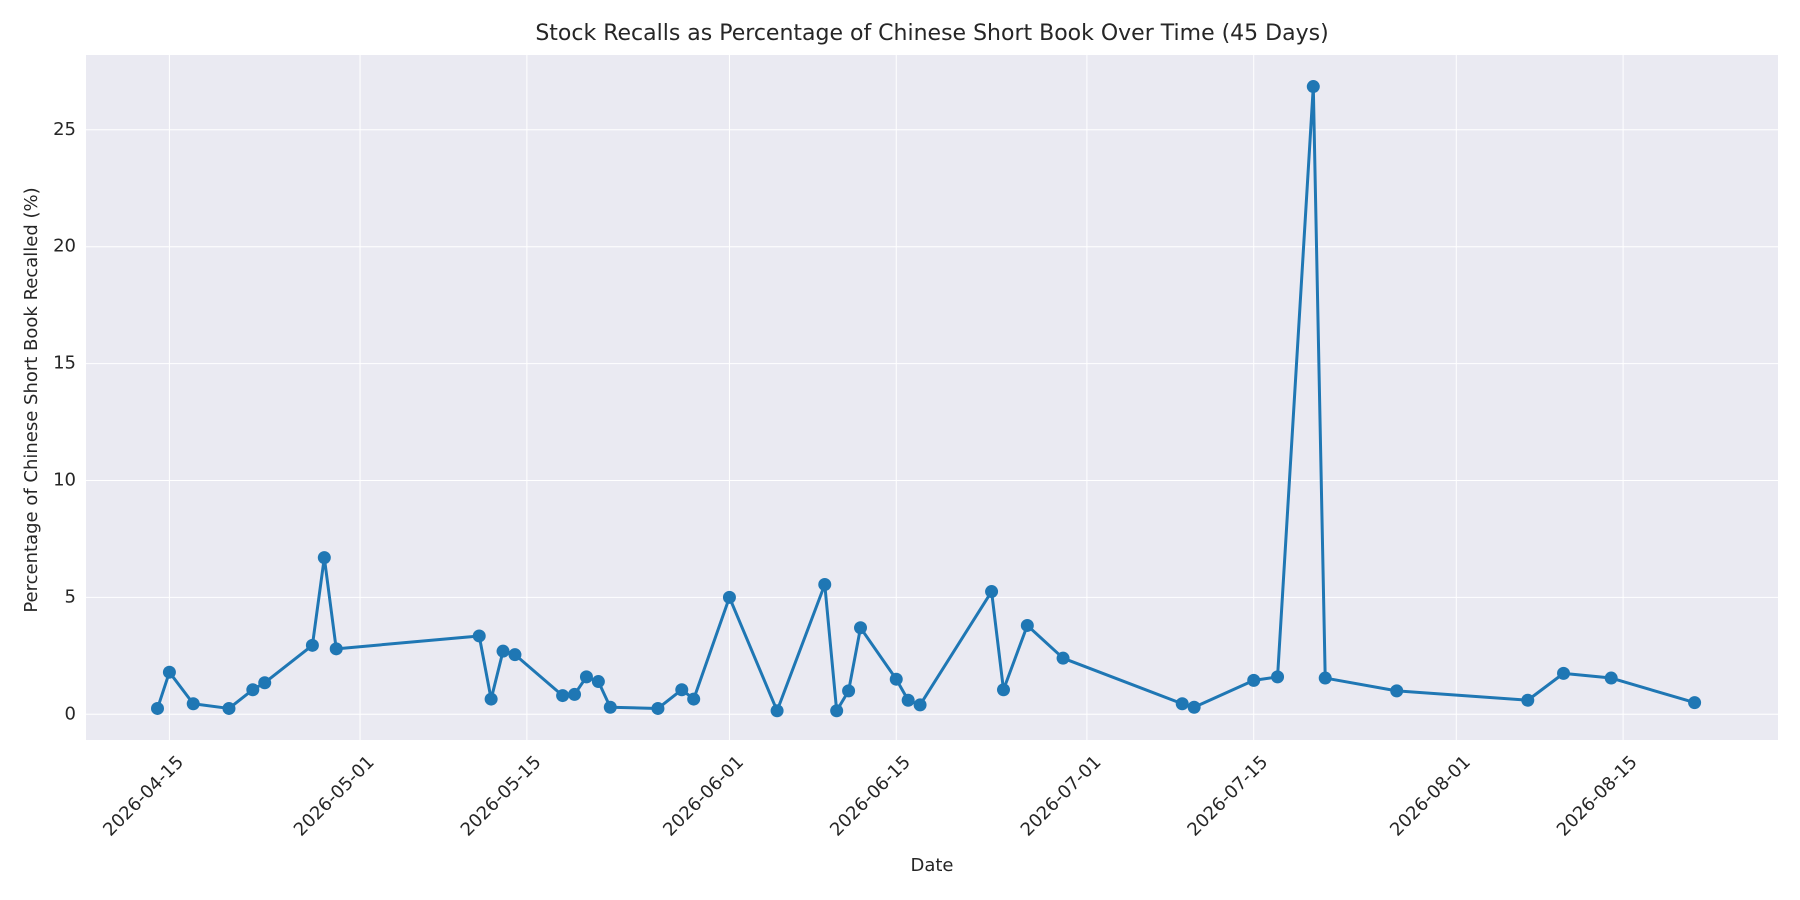 This screenshot has height=900, width=1800. Describe the element at coordinates (1430, 796) in the screenshot. I see `x-tick-label: 2026-08-01` at that location.